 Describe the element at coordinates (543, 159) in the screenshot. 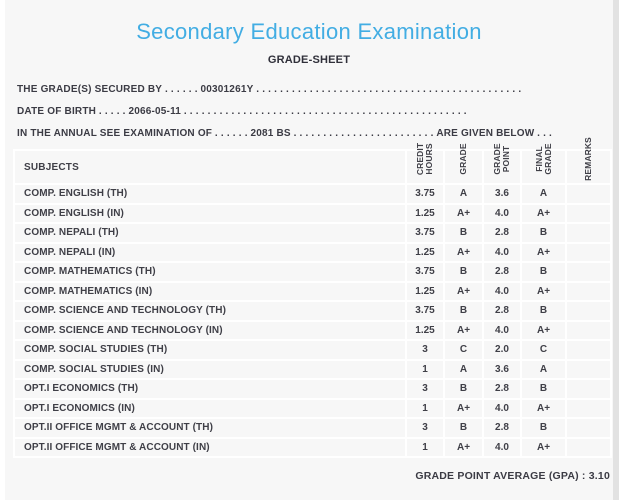

I see `rotated-header-label: FINAL GRADE` at that location.